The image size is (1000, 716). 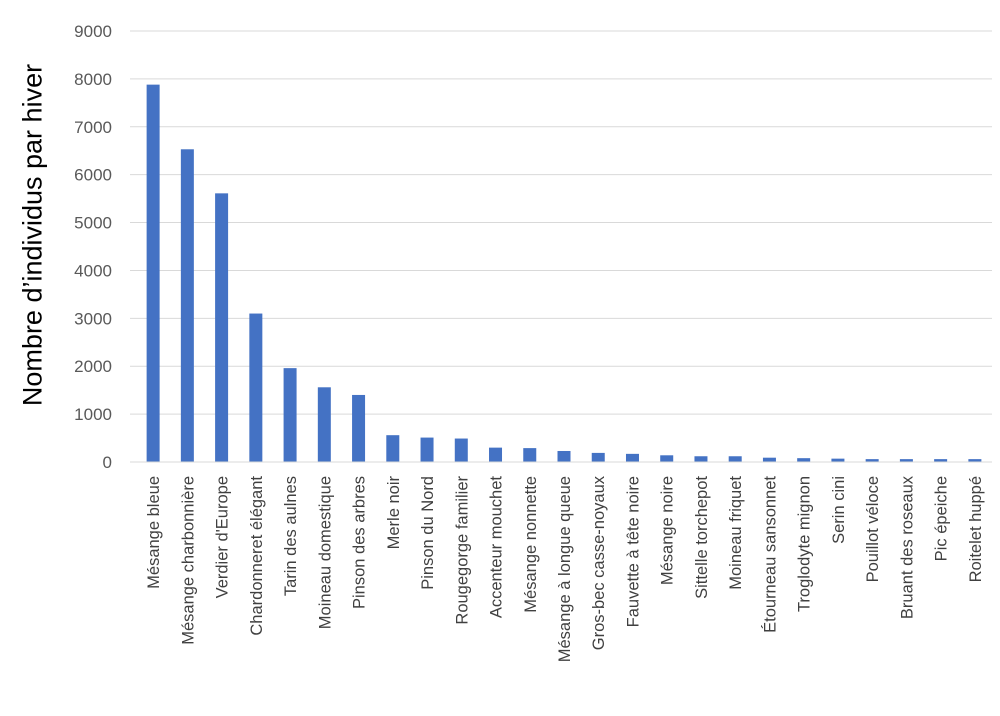 I want to click on x-tick-label: Chardonneret élégant, so click(x=257, y=556).